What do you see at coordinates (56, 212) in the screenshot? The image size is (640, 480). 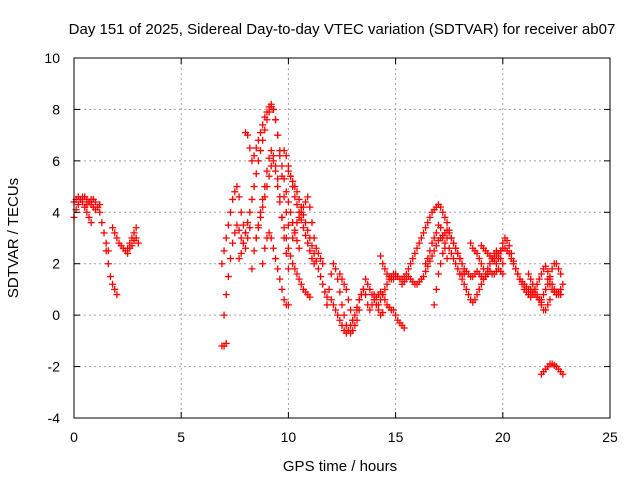 I see `y-tick-label: 4` at bounding box center [56, 212].